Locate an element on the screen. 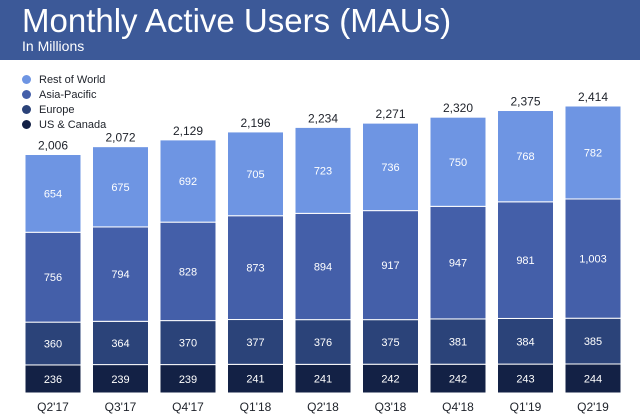 Image resolution: width=640 pixels, height=416 pixels. legend-label-asia-pacific: Asia-Pacific is located at coordinates (68, 94).